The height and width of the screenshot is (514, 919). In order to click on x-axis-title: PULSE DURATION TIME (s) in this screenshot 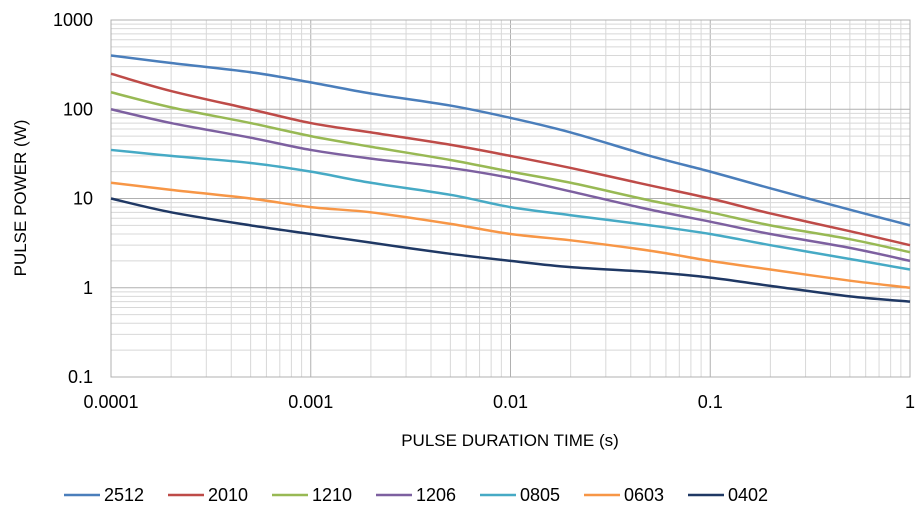, I will do `click(510, 440)`.